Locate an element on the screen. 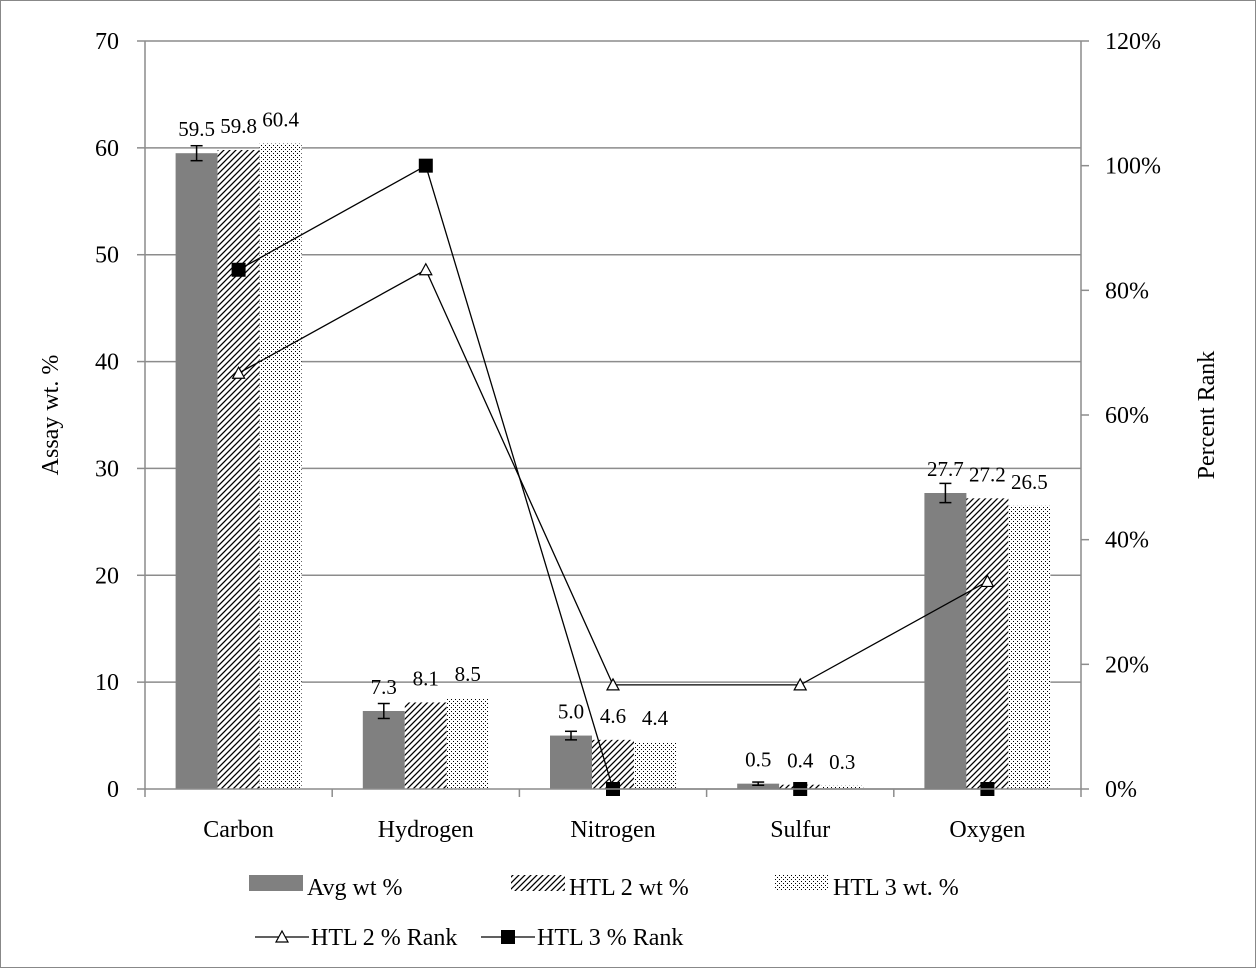  legend-label: HTL 2 % Rank is located at coordinates (384, 938).